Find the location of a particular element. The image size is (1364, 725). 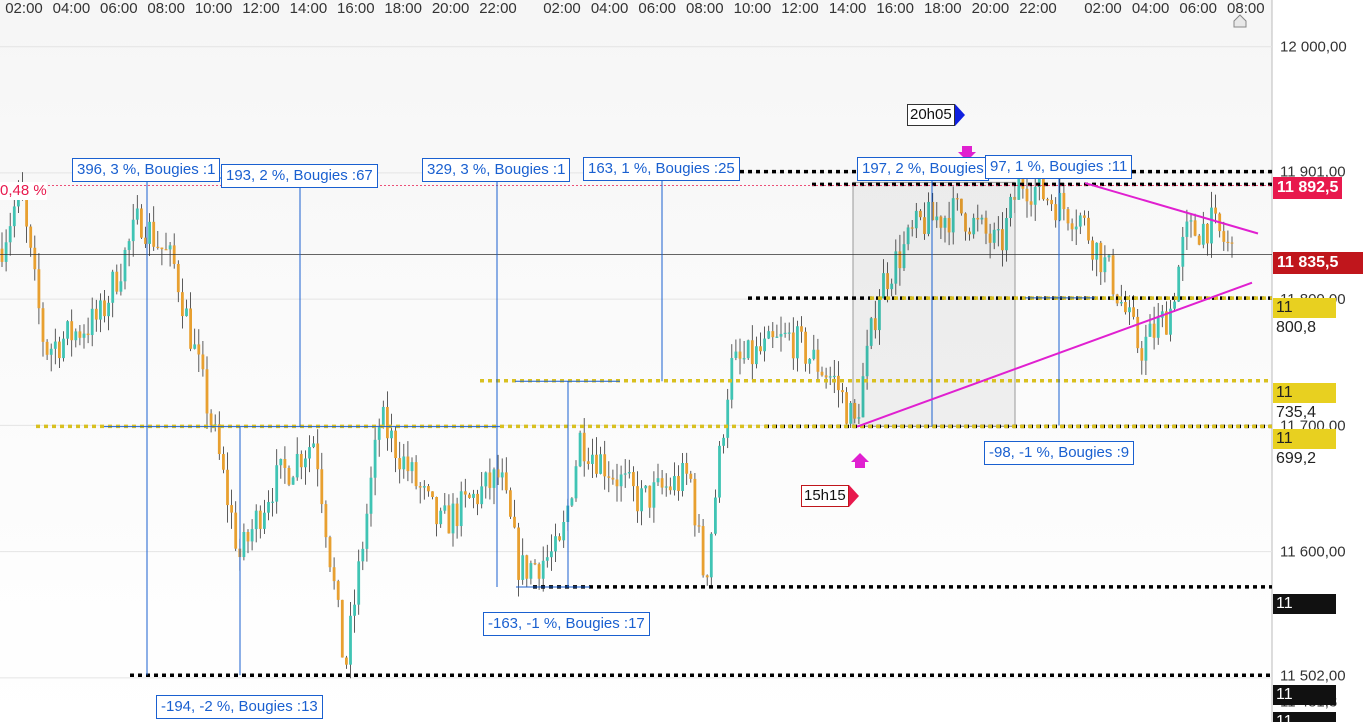

price-tick-label: 12 000,00 is located at coordinates (1313, 47).